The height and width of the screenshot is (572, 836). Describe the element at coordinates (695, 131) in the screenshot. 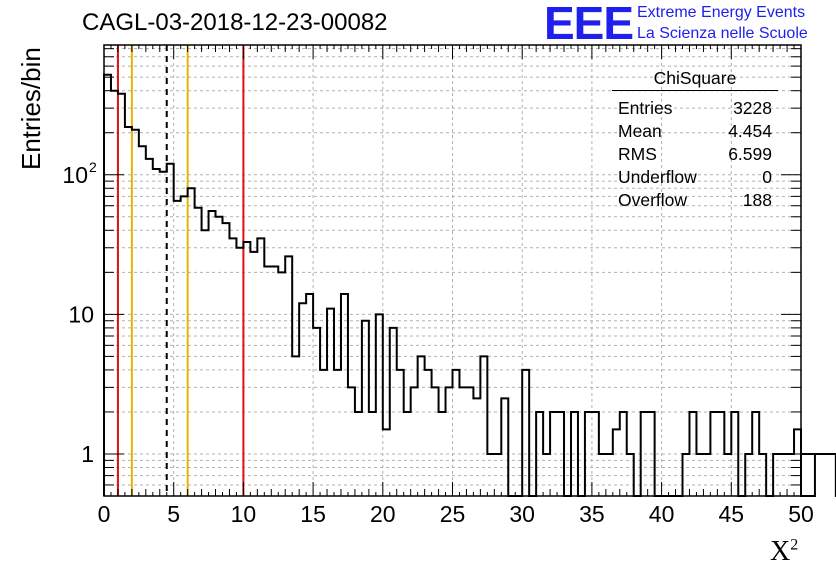

I see `stats-row-mean: Mean 4.454` at that location.